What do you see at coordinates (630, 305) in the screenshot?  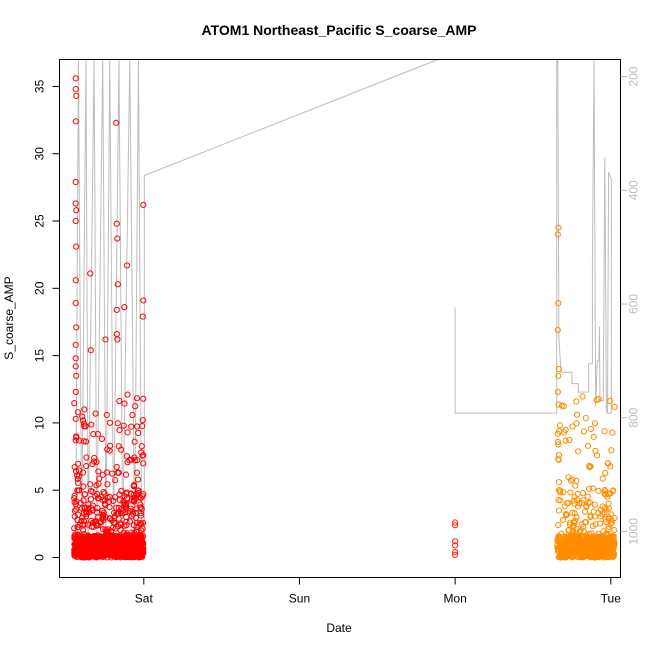 I see `y2-axis: 200 400 600 800 1000` at bounding box center [630, 305].